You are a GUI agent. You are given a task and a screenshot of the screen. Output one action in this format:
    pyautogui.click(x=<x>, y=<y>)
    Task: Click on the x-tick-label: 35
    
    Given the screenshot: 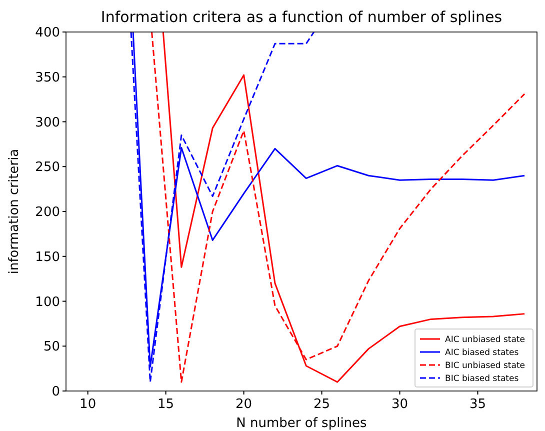 What is the action you would take?
    pyautogui.click(x=477, y=404)
    